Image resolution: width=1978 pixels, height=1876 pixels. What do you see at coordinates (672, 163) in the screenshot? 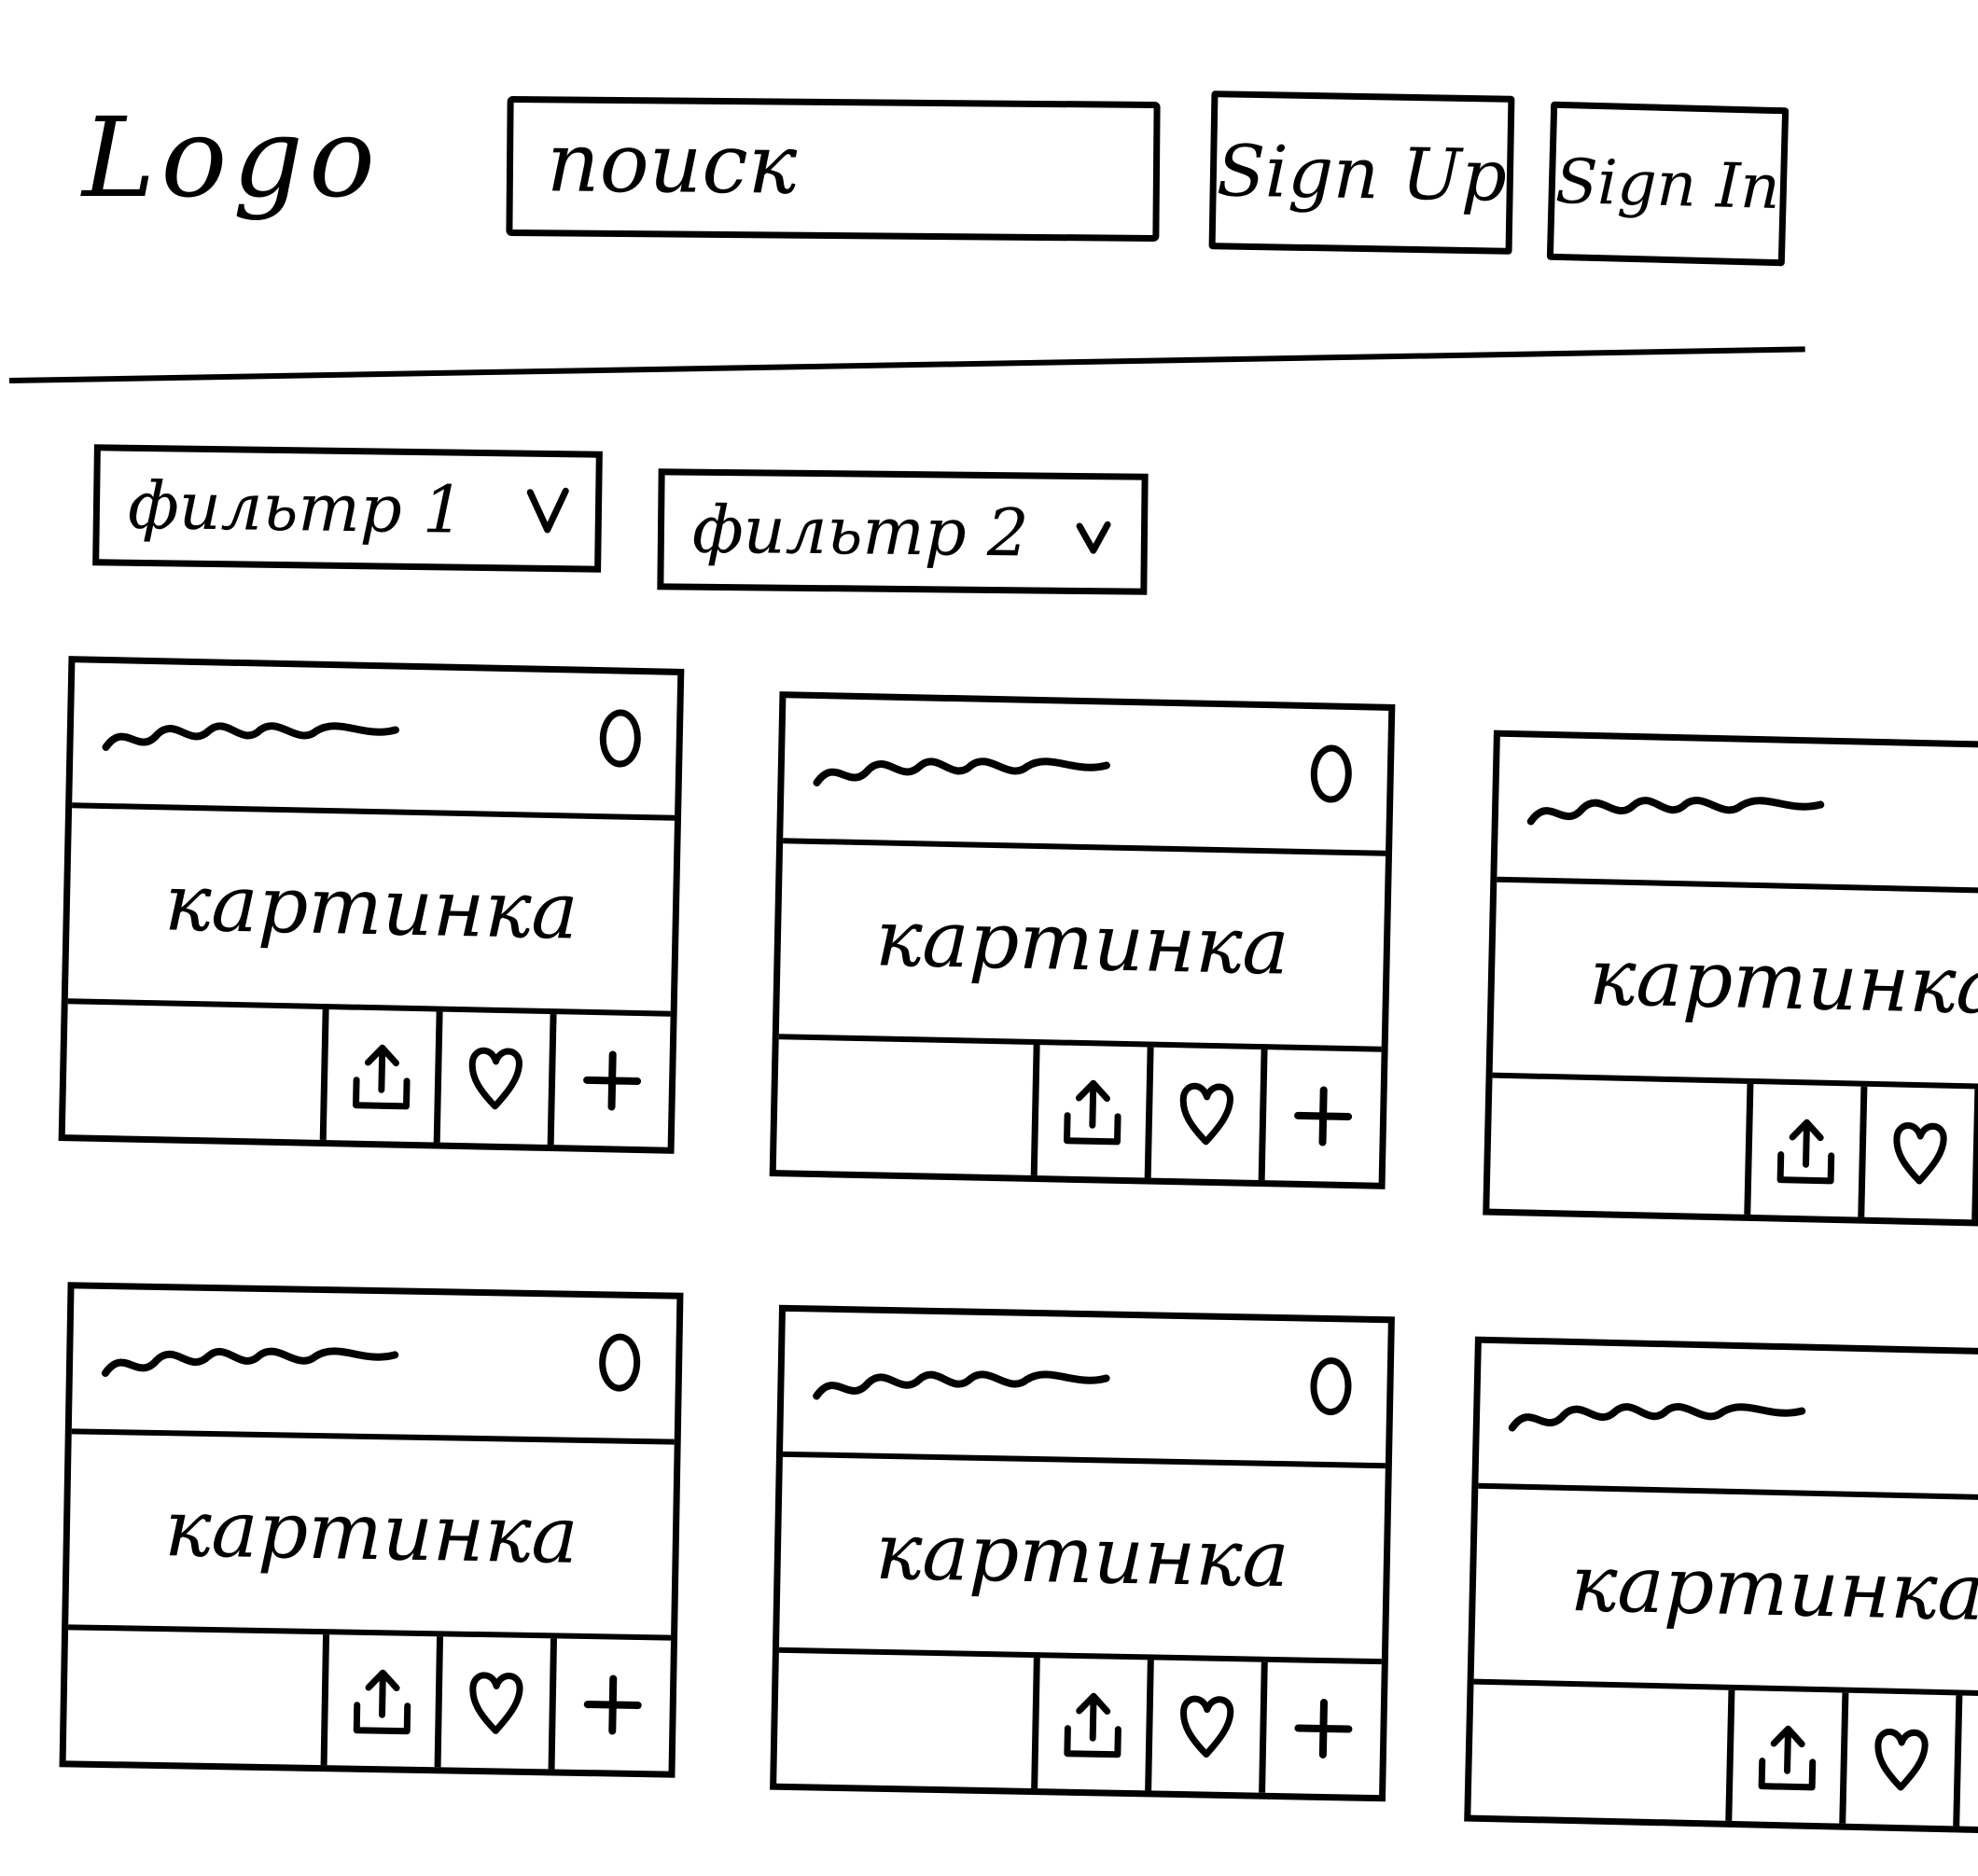
I see `search-placeholder: поиск` at bounding box center [672, 163].